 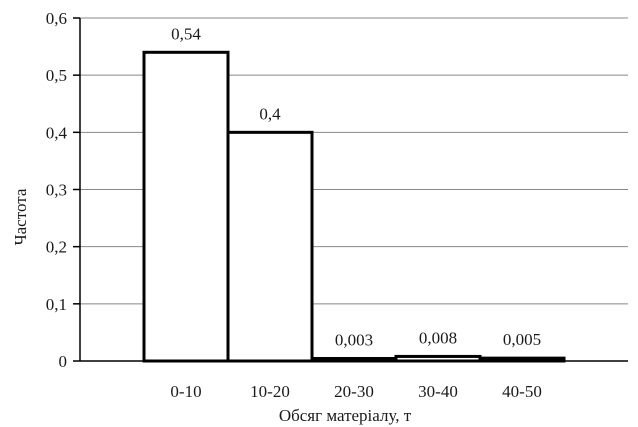 What do you see at coordinates (20, 216) in the screenshot?
I see `y-axis-title: Частота` at bounding box center [20, 216].